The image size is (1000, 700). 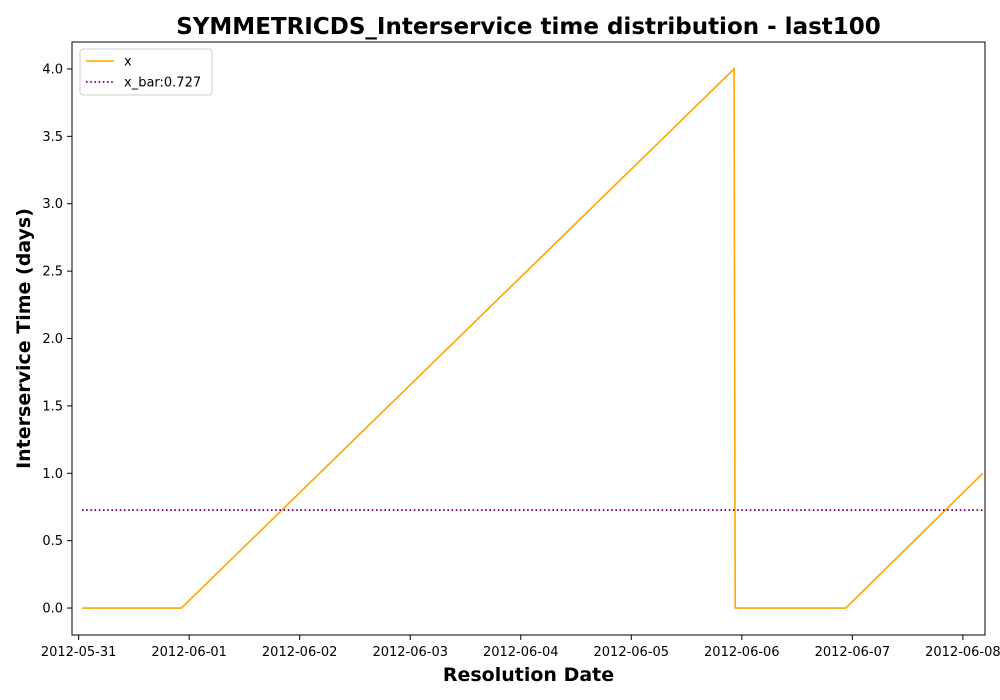 What do you see at coordinates (632, 652) in the screenshot?
I see `x-tick-label: 2012-06-05` at bounding box center [632, 652].